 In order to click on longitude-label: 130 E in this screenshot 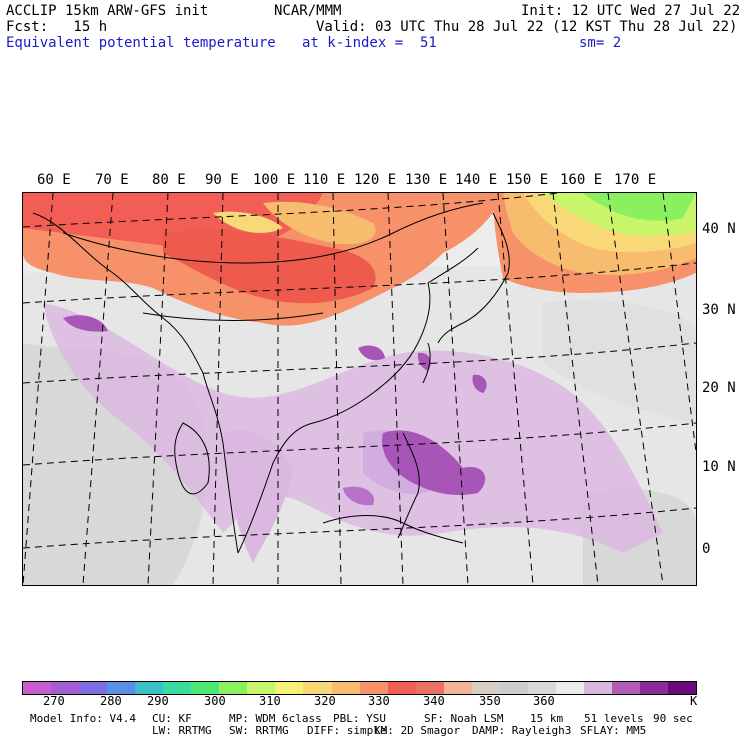, I will do `click(426, 180)`.